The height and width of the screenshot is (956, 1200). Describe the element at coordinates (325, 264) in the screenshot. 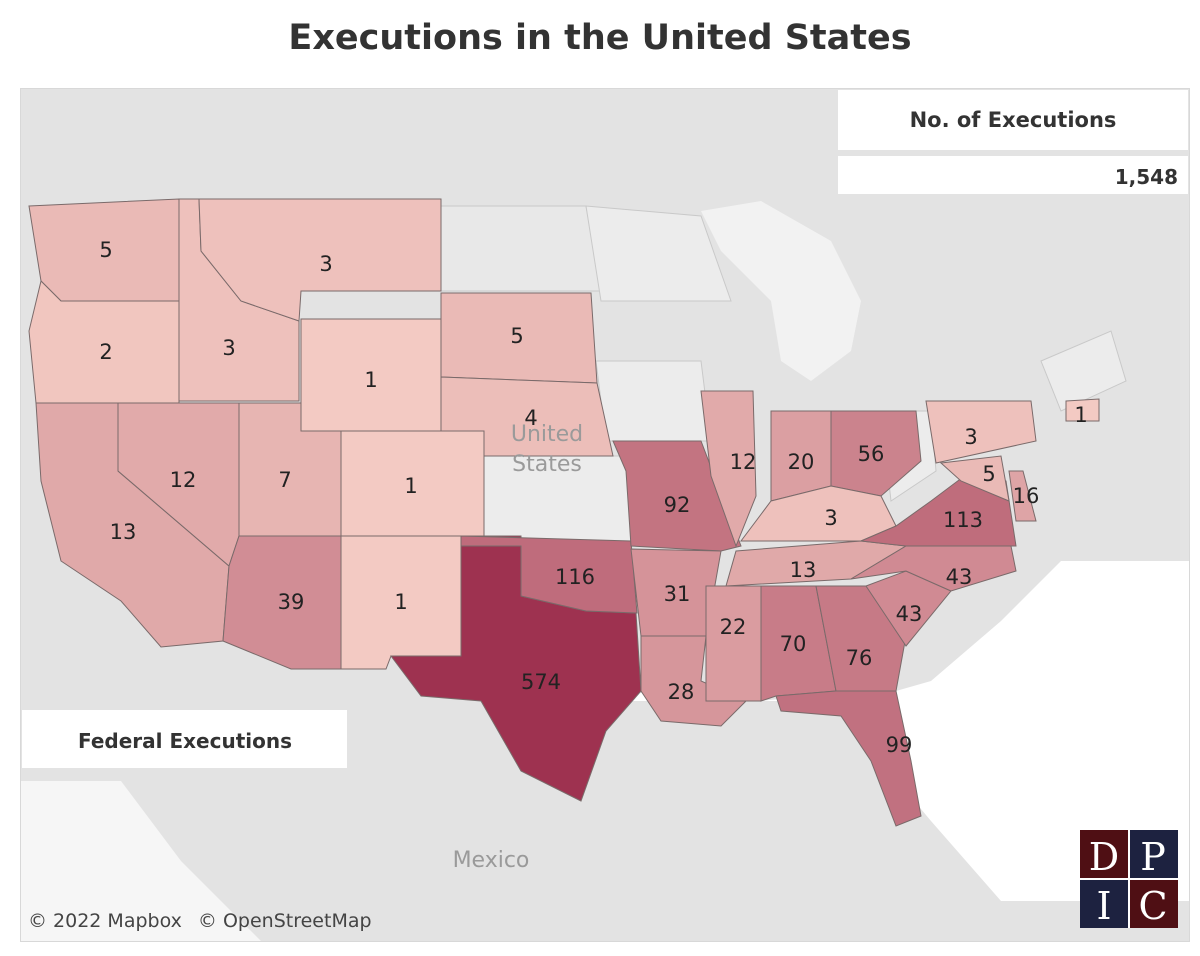

I see `state-value-mt: 3` at that location.